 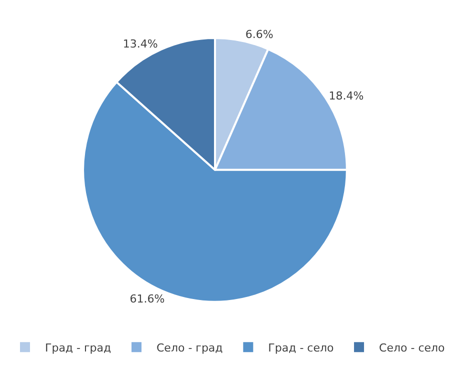 I want to click on legend-label: Село - село, so click(x=412, y=347).